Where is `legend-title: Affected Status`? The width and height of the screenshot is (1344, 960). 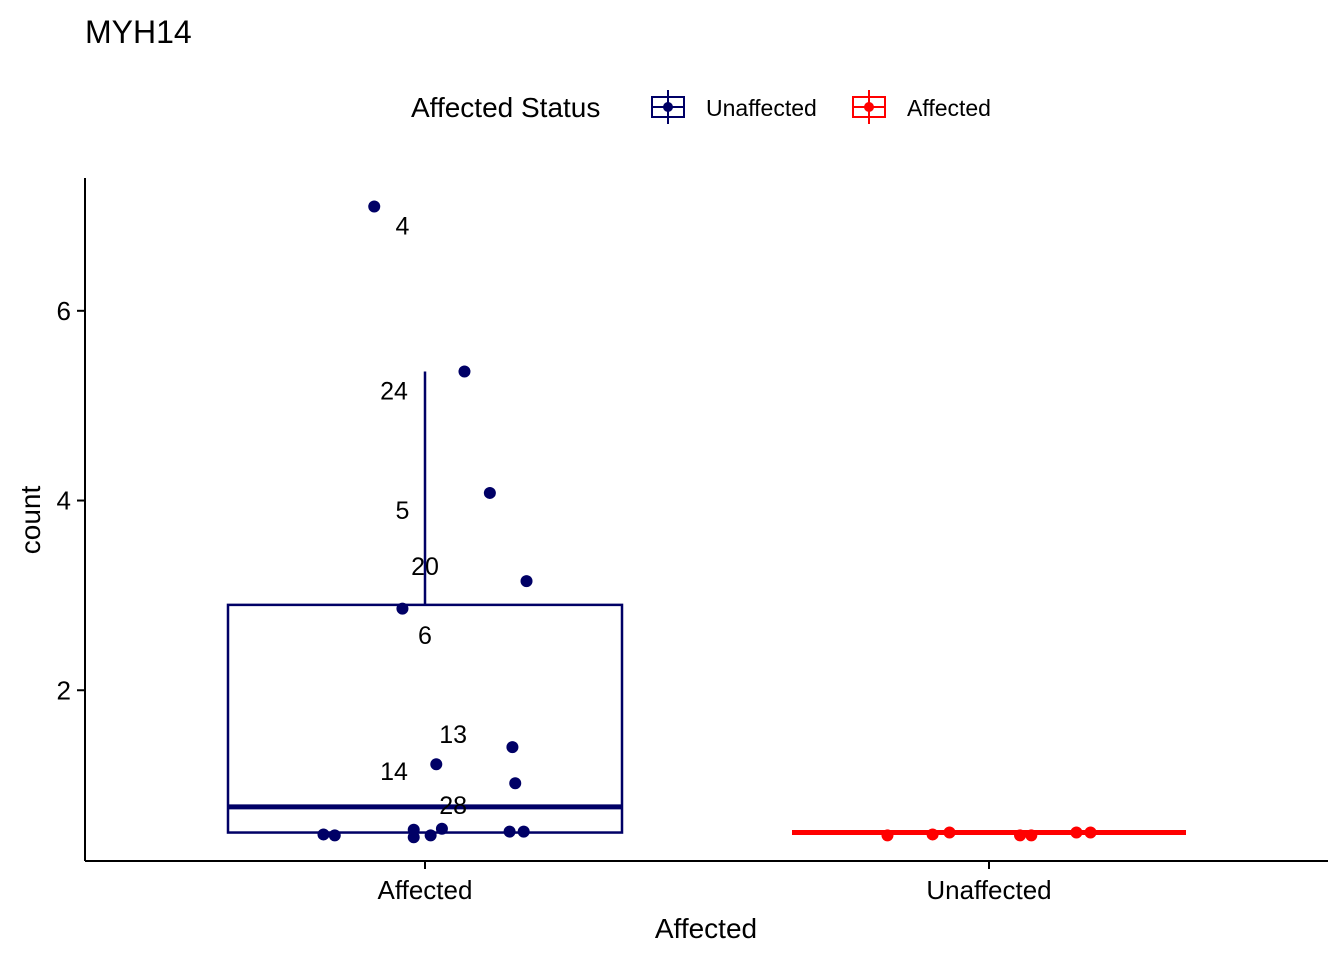 legend-title: Affected Status is located at coordinates (505, 107).